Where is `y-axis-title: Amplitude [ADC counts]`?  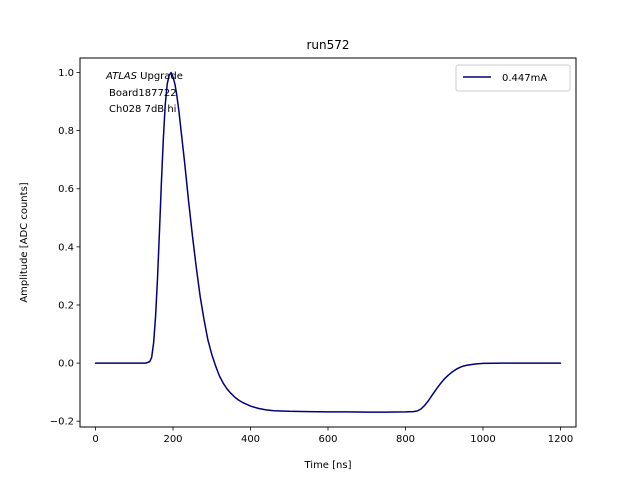 y-axis-title: Amplitude [ADC counts] is located at coordinates (24, 242).